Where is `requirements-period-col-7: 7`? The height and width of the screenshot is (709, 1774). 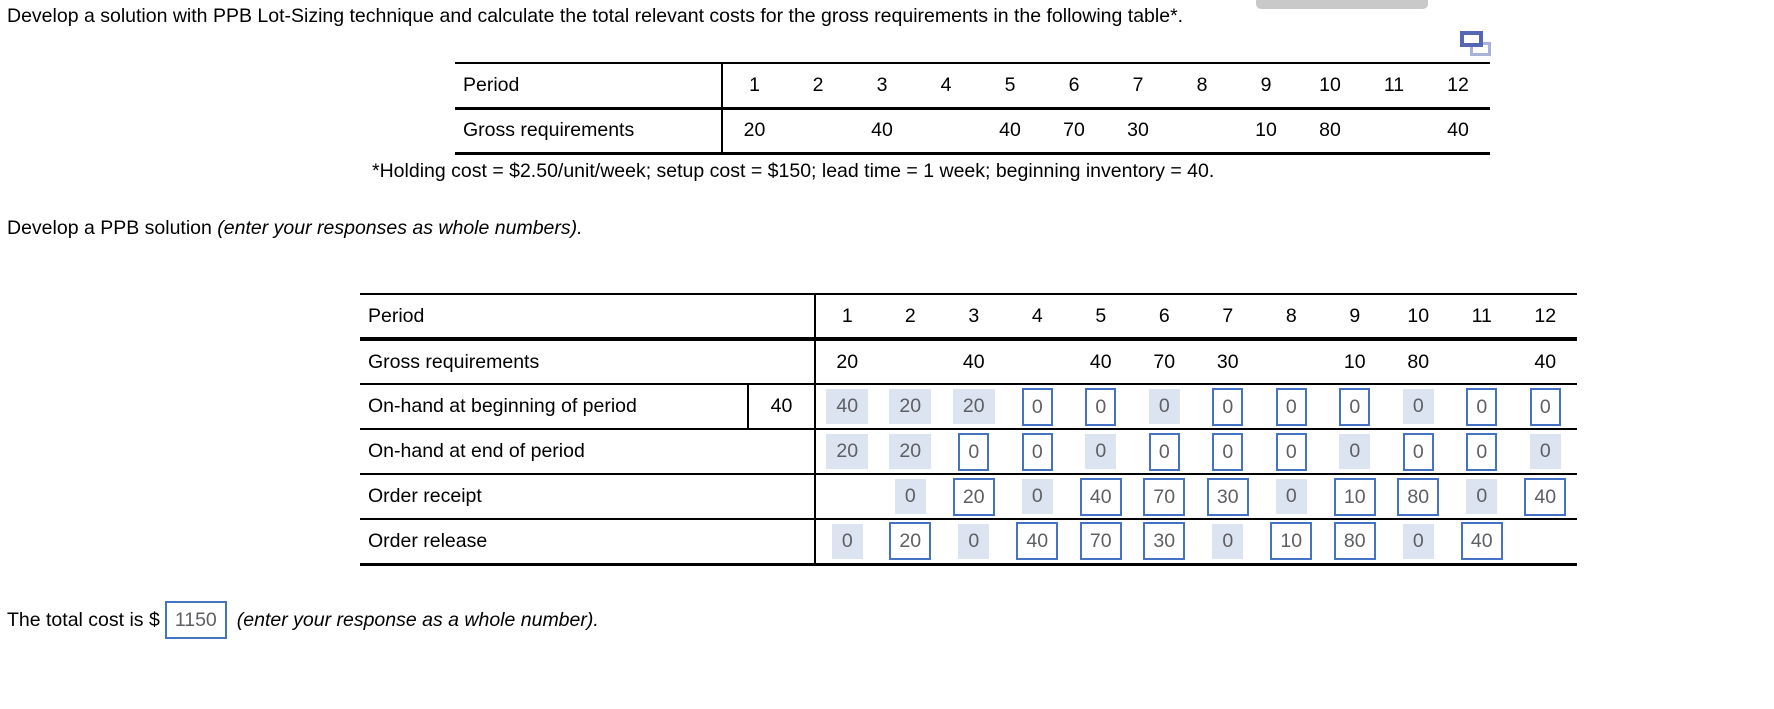
requirements-period-col-7: 7 is located at coordinates (1138, 86).